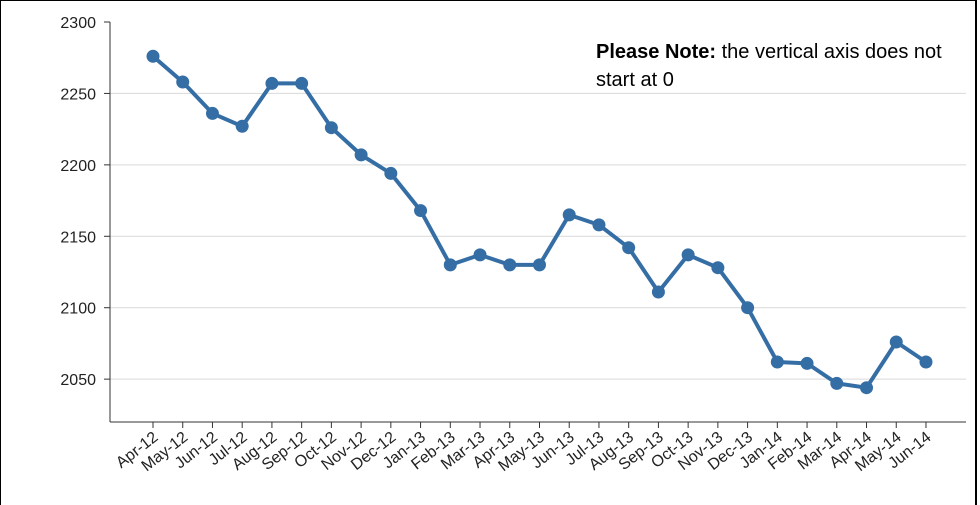 This screenshot has width=980, height=505. Describe the element at coordinates (78, 23) in the screenshot. I see `y-tick-label: 2300` at that location.